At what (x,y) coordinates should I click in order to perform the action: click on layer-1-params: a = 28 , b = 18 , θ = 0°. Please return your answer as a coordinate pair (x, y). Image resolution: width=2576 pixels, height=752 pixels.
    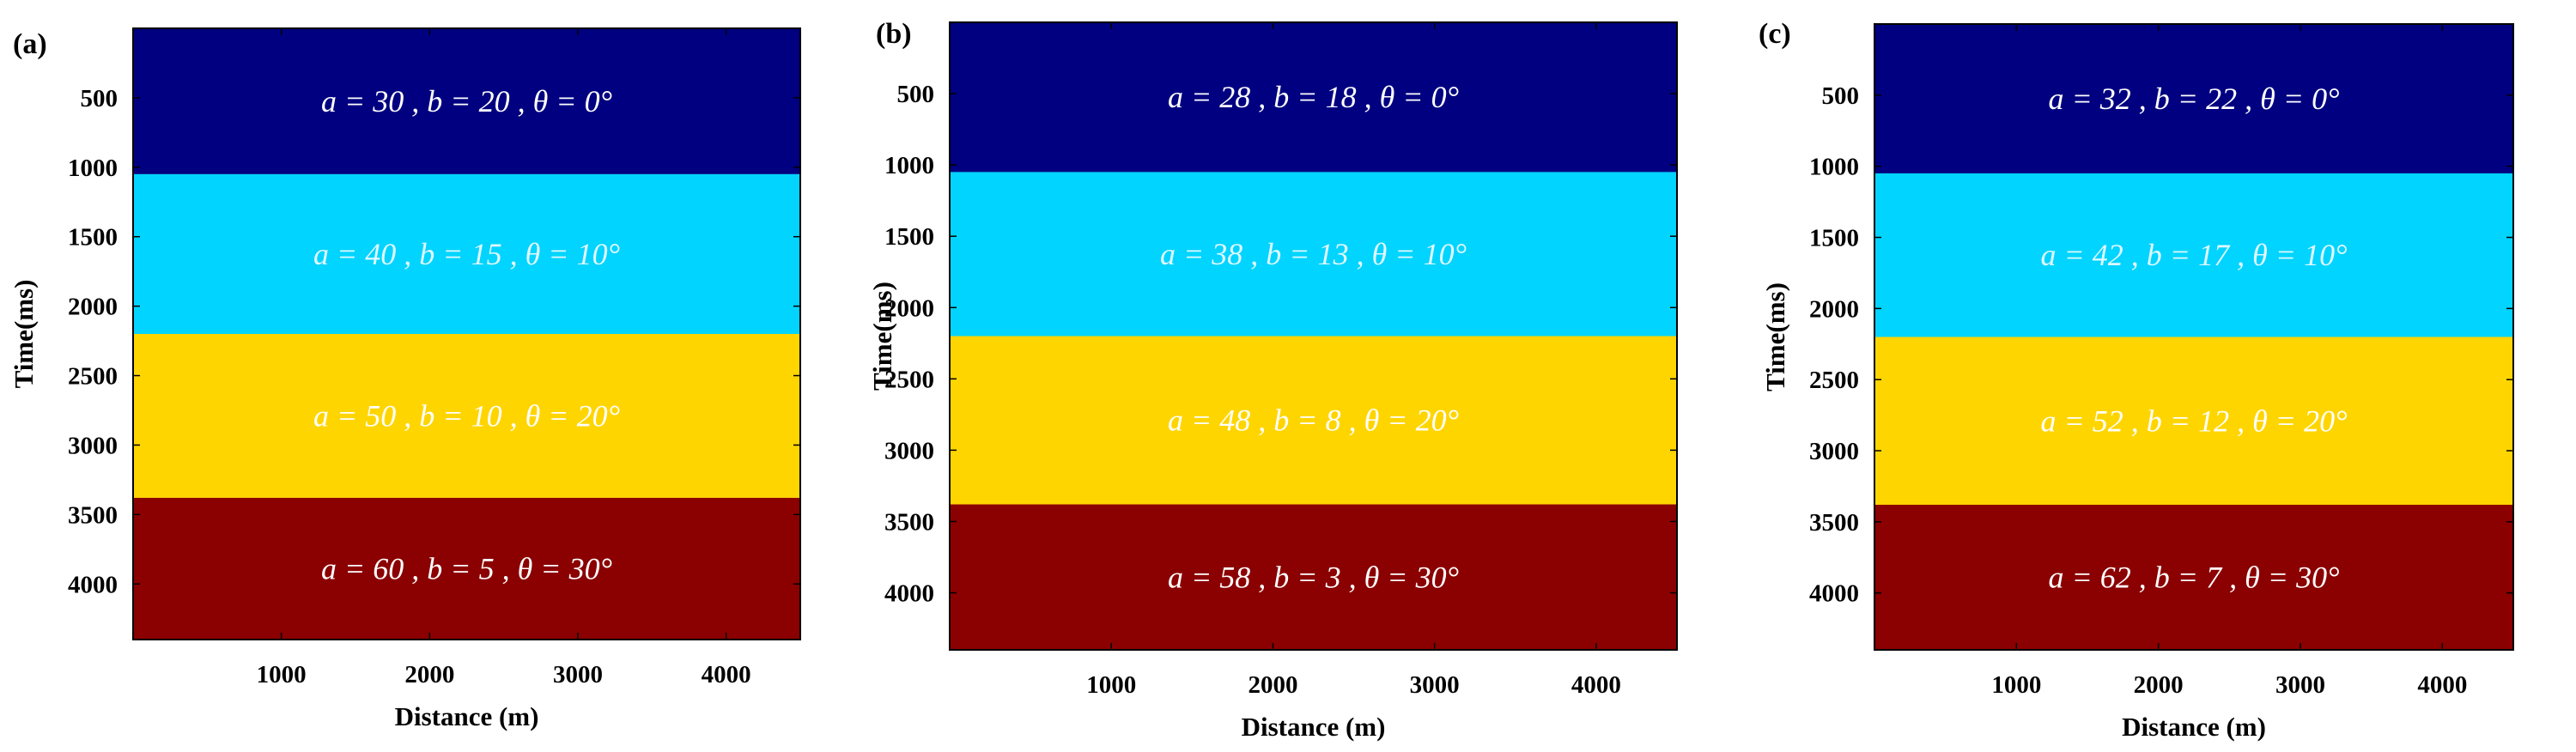
    Looking at the image, I should click on (1313, 97).